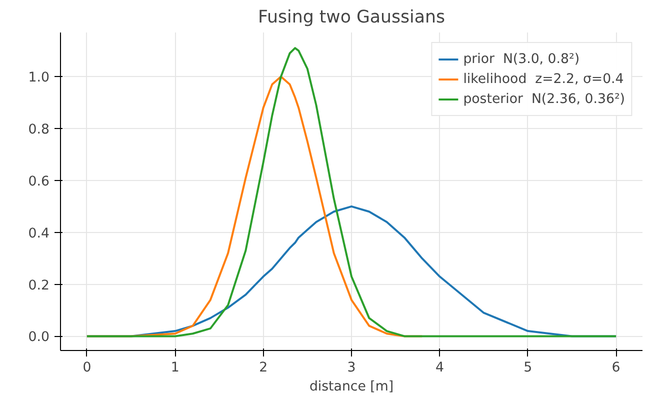 Image resolution: width=654 pixels, height=397 pixels. Describe the element at coordinates (351, 18) in the screenshot. I see `chart-title: Fusing two Gaussians` at that location.